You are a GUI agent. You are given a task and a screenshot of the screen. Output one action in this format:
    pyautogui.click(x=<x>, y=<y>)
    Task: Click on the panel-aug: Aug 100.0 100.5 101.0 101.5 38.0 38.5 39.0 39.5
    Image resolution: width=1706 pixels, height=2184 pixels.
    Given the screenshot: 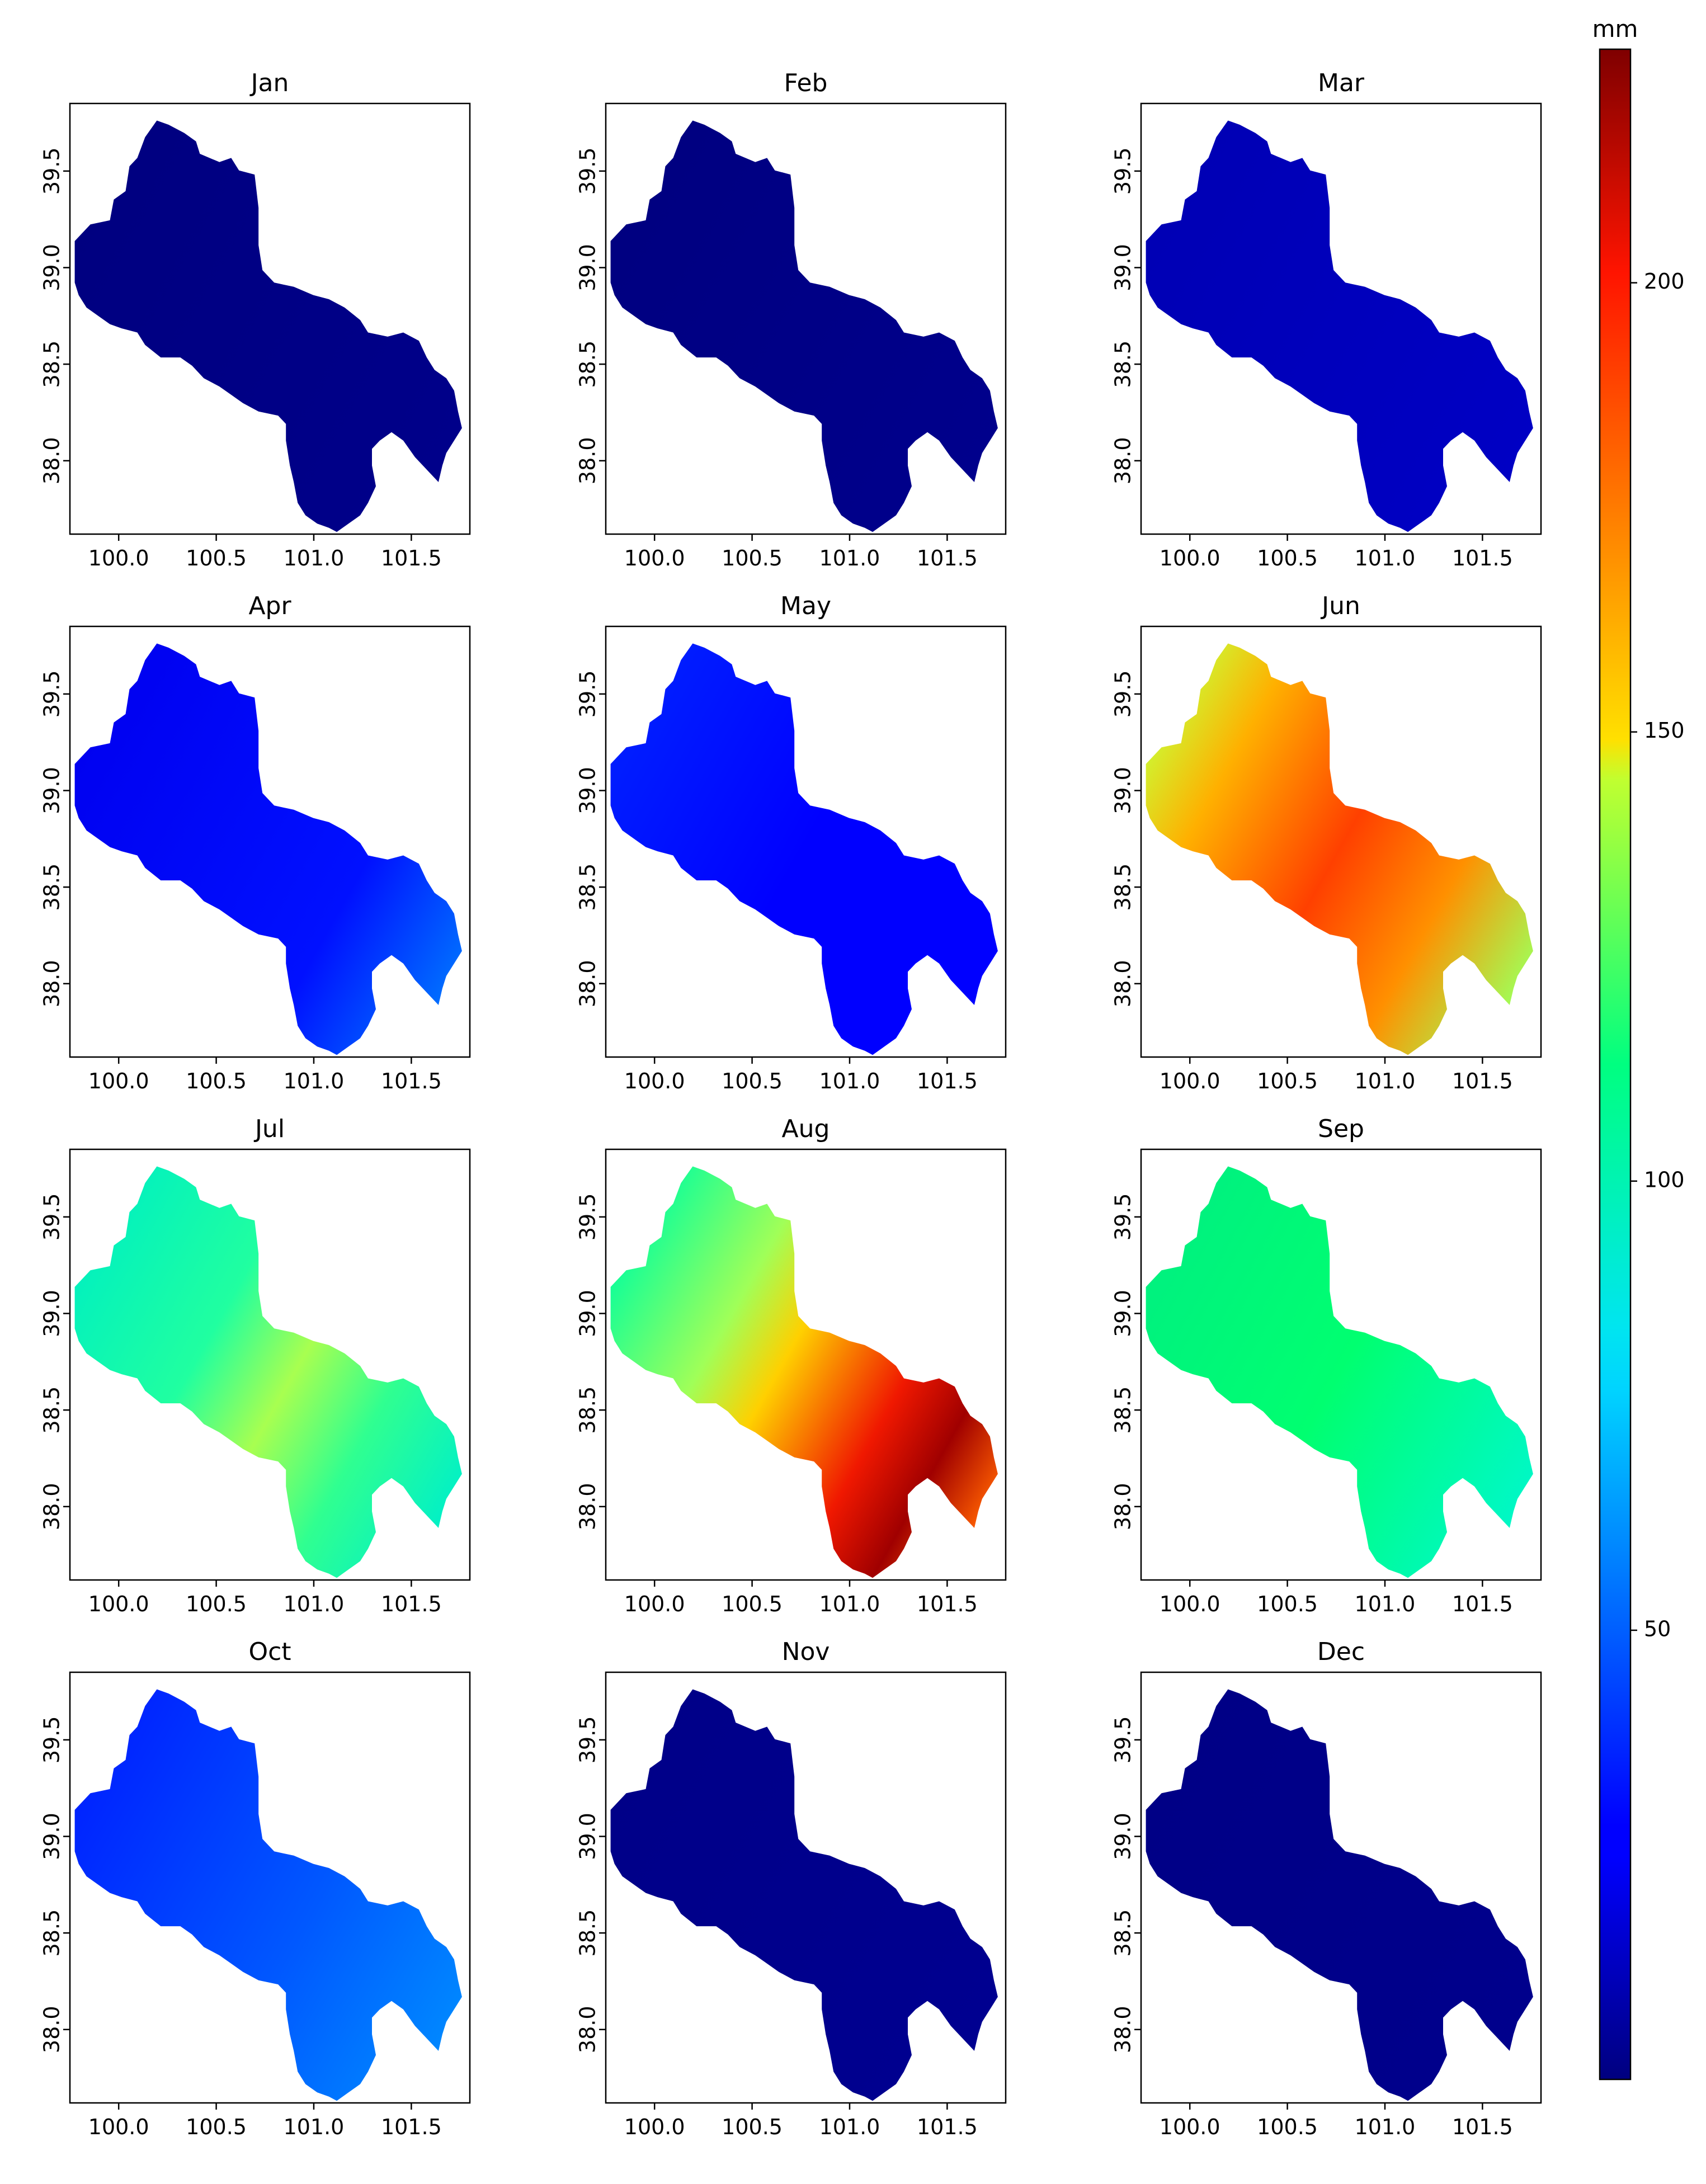 What is the action you would take?
    pyautogui.click(x=791, y=1365)
    